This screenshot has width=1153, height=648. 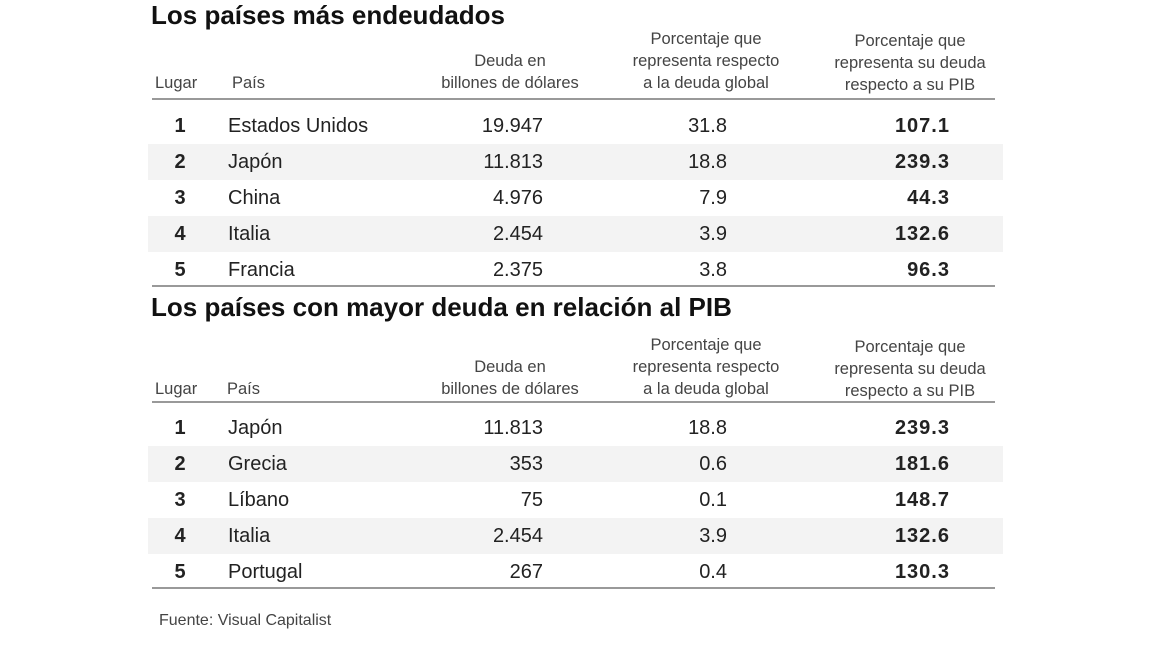 I want to click on cell-global: 0.6, so click(x=713, y=464).